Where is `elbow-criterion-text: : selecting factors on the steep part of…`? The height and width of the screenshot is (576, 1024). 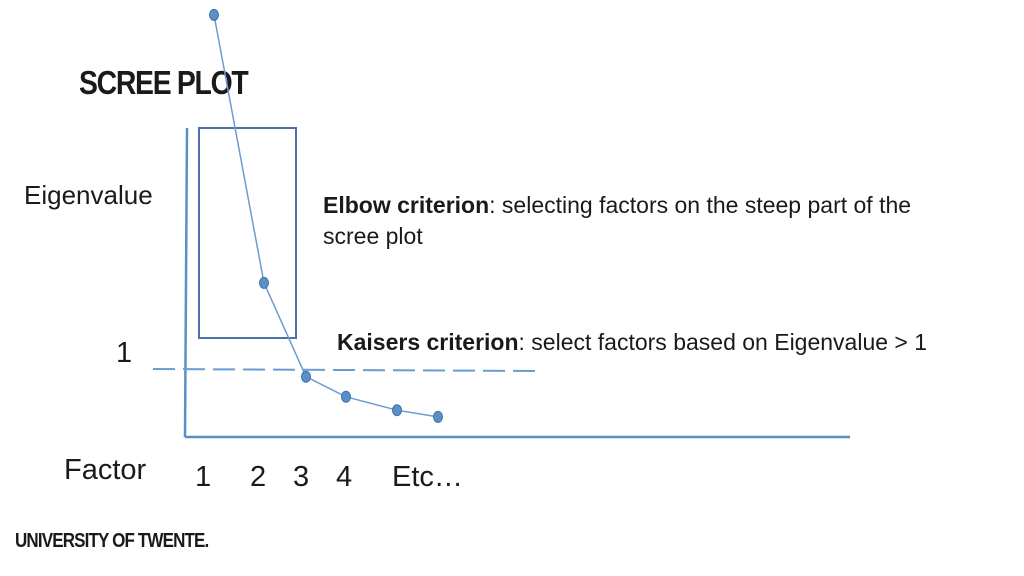 elbow-criterion-text: : selecting factors on the steep part of… is located at coordinates (617, 220).